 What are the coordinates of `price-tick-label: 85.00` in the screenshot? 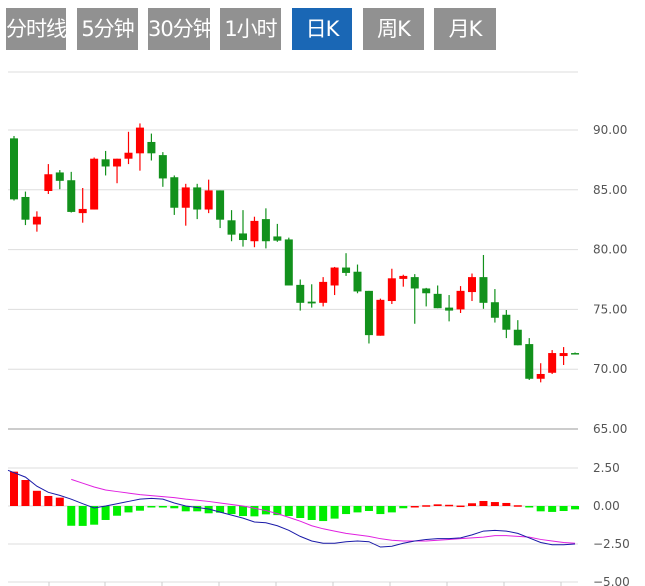 It's located at (610, 190).